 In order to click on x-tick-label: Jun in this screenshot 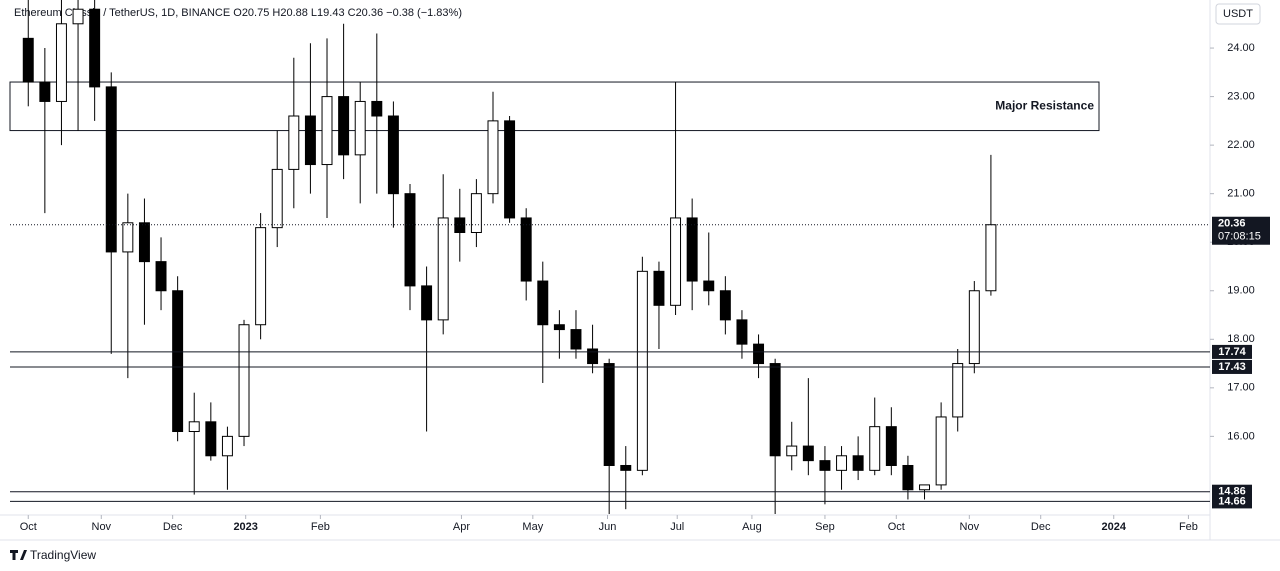, I will do `click(608, 527)`.